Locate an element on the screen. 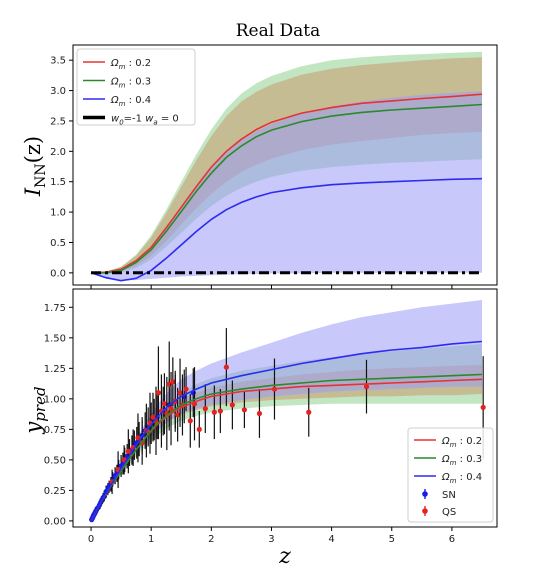 The width and height of the screenshot is (552, 570). y-tick-label: 2.0 is located at coordinates (58, 152).